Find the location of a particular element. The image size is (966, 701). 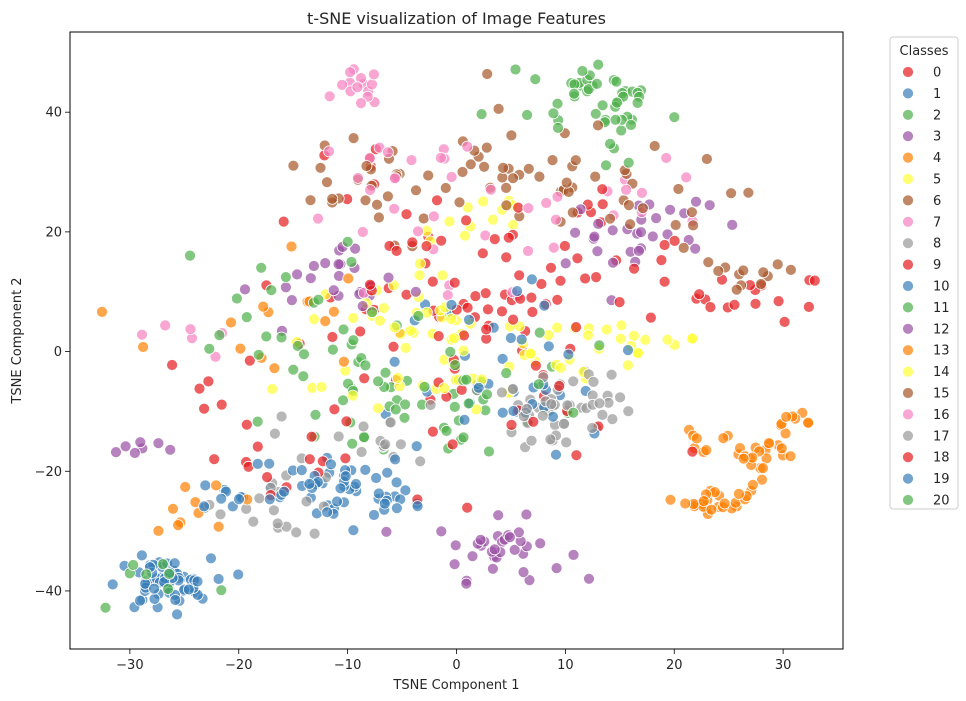

legend-title: Classes is located at coordinates (924, 51).